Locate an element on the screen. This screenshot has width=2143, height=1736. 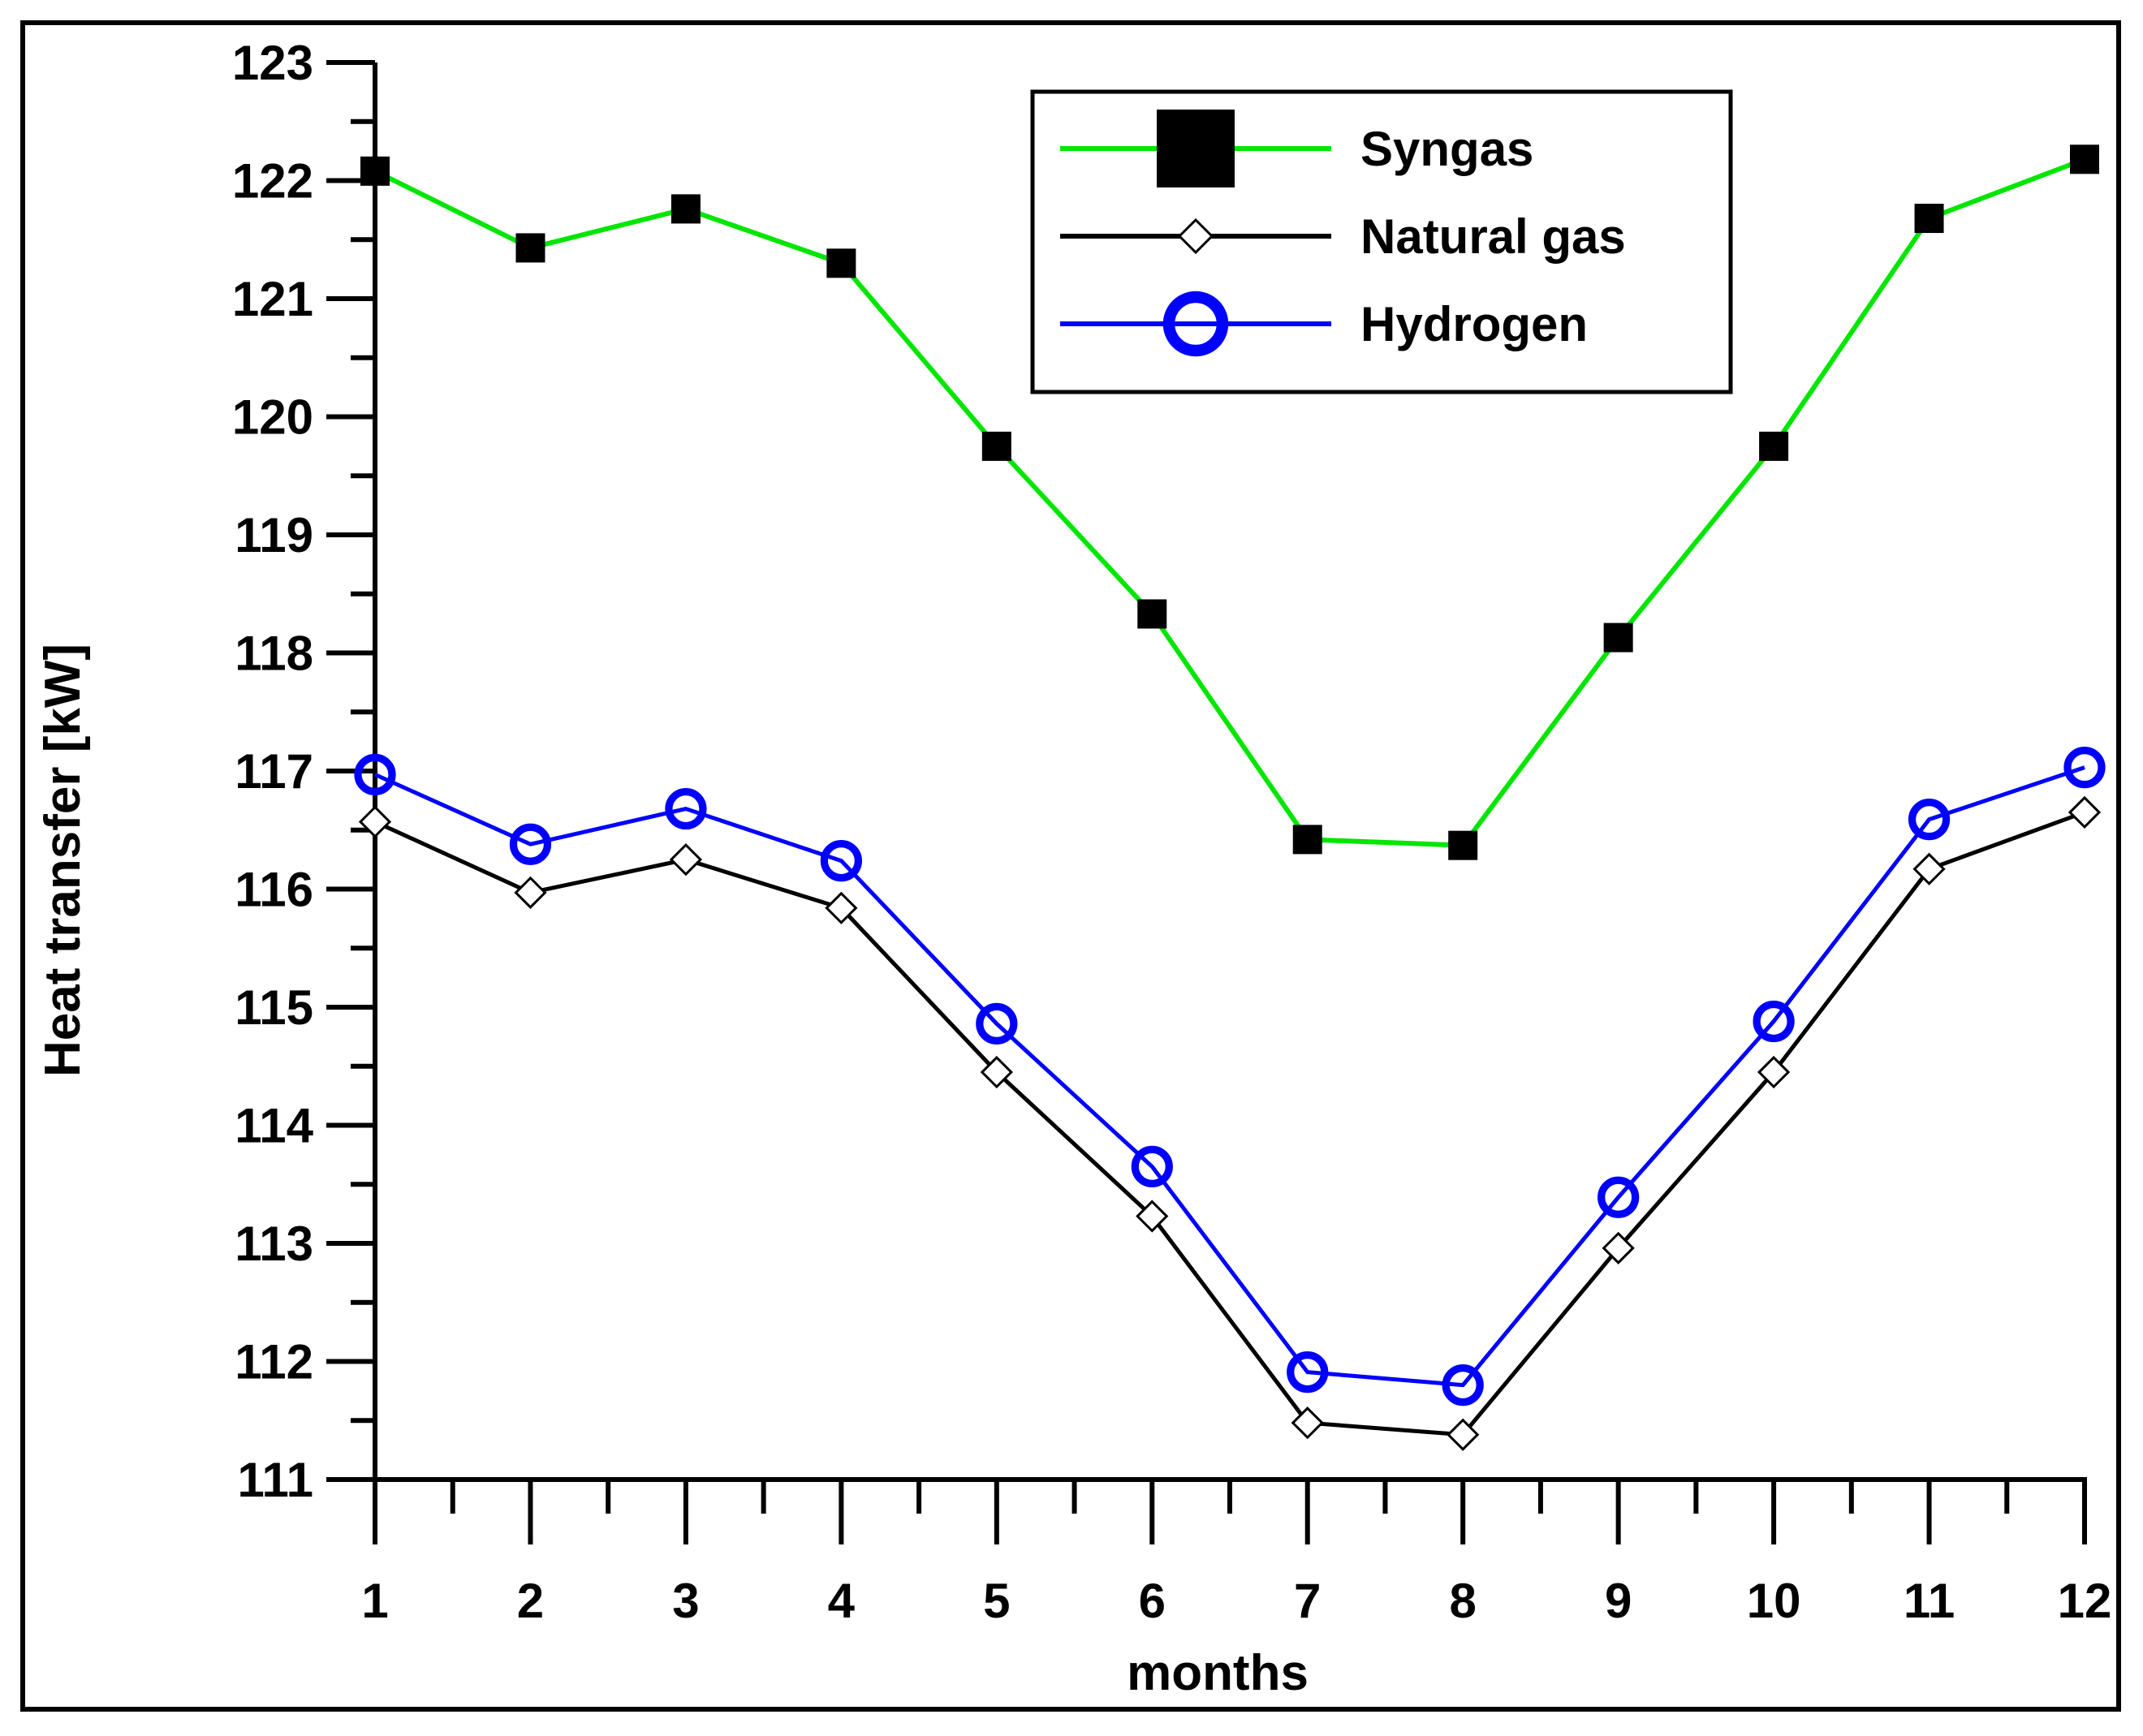
x-tick-label: 2 is located at coordinates (530, 1601).